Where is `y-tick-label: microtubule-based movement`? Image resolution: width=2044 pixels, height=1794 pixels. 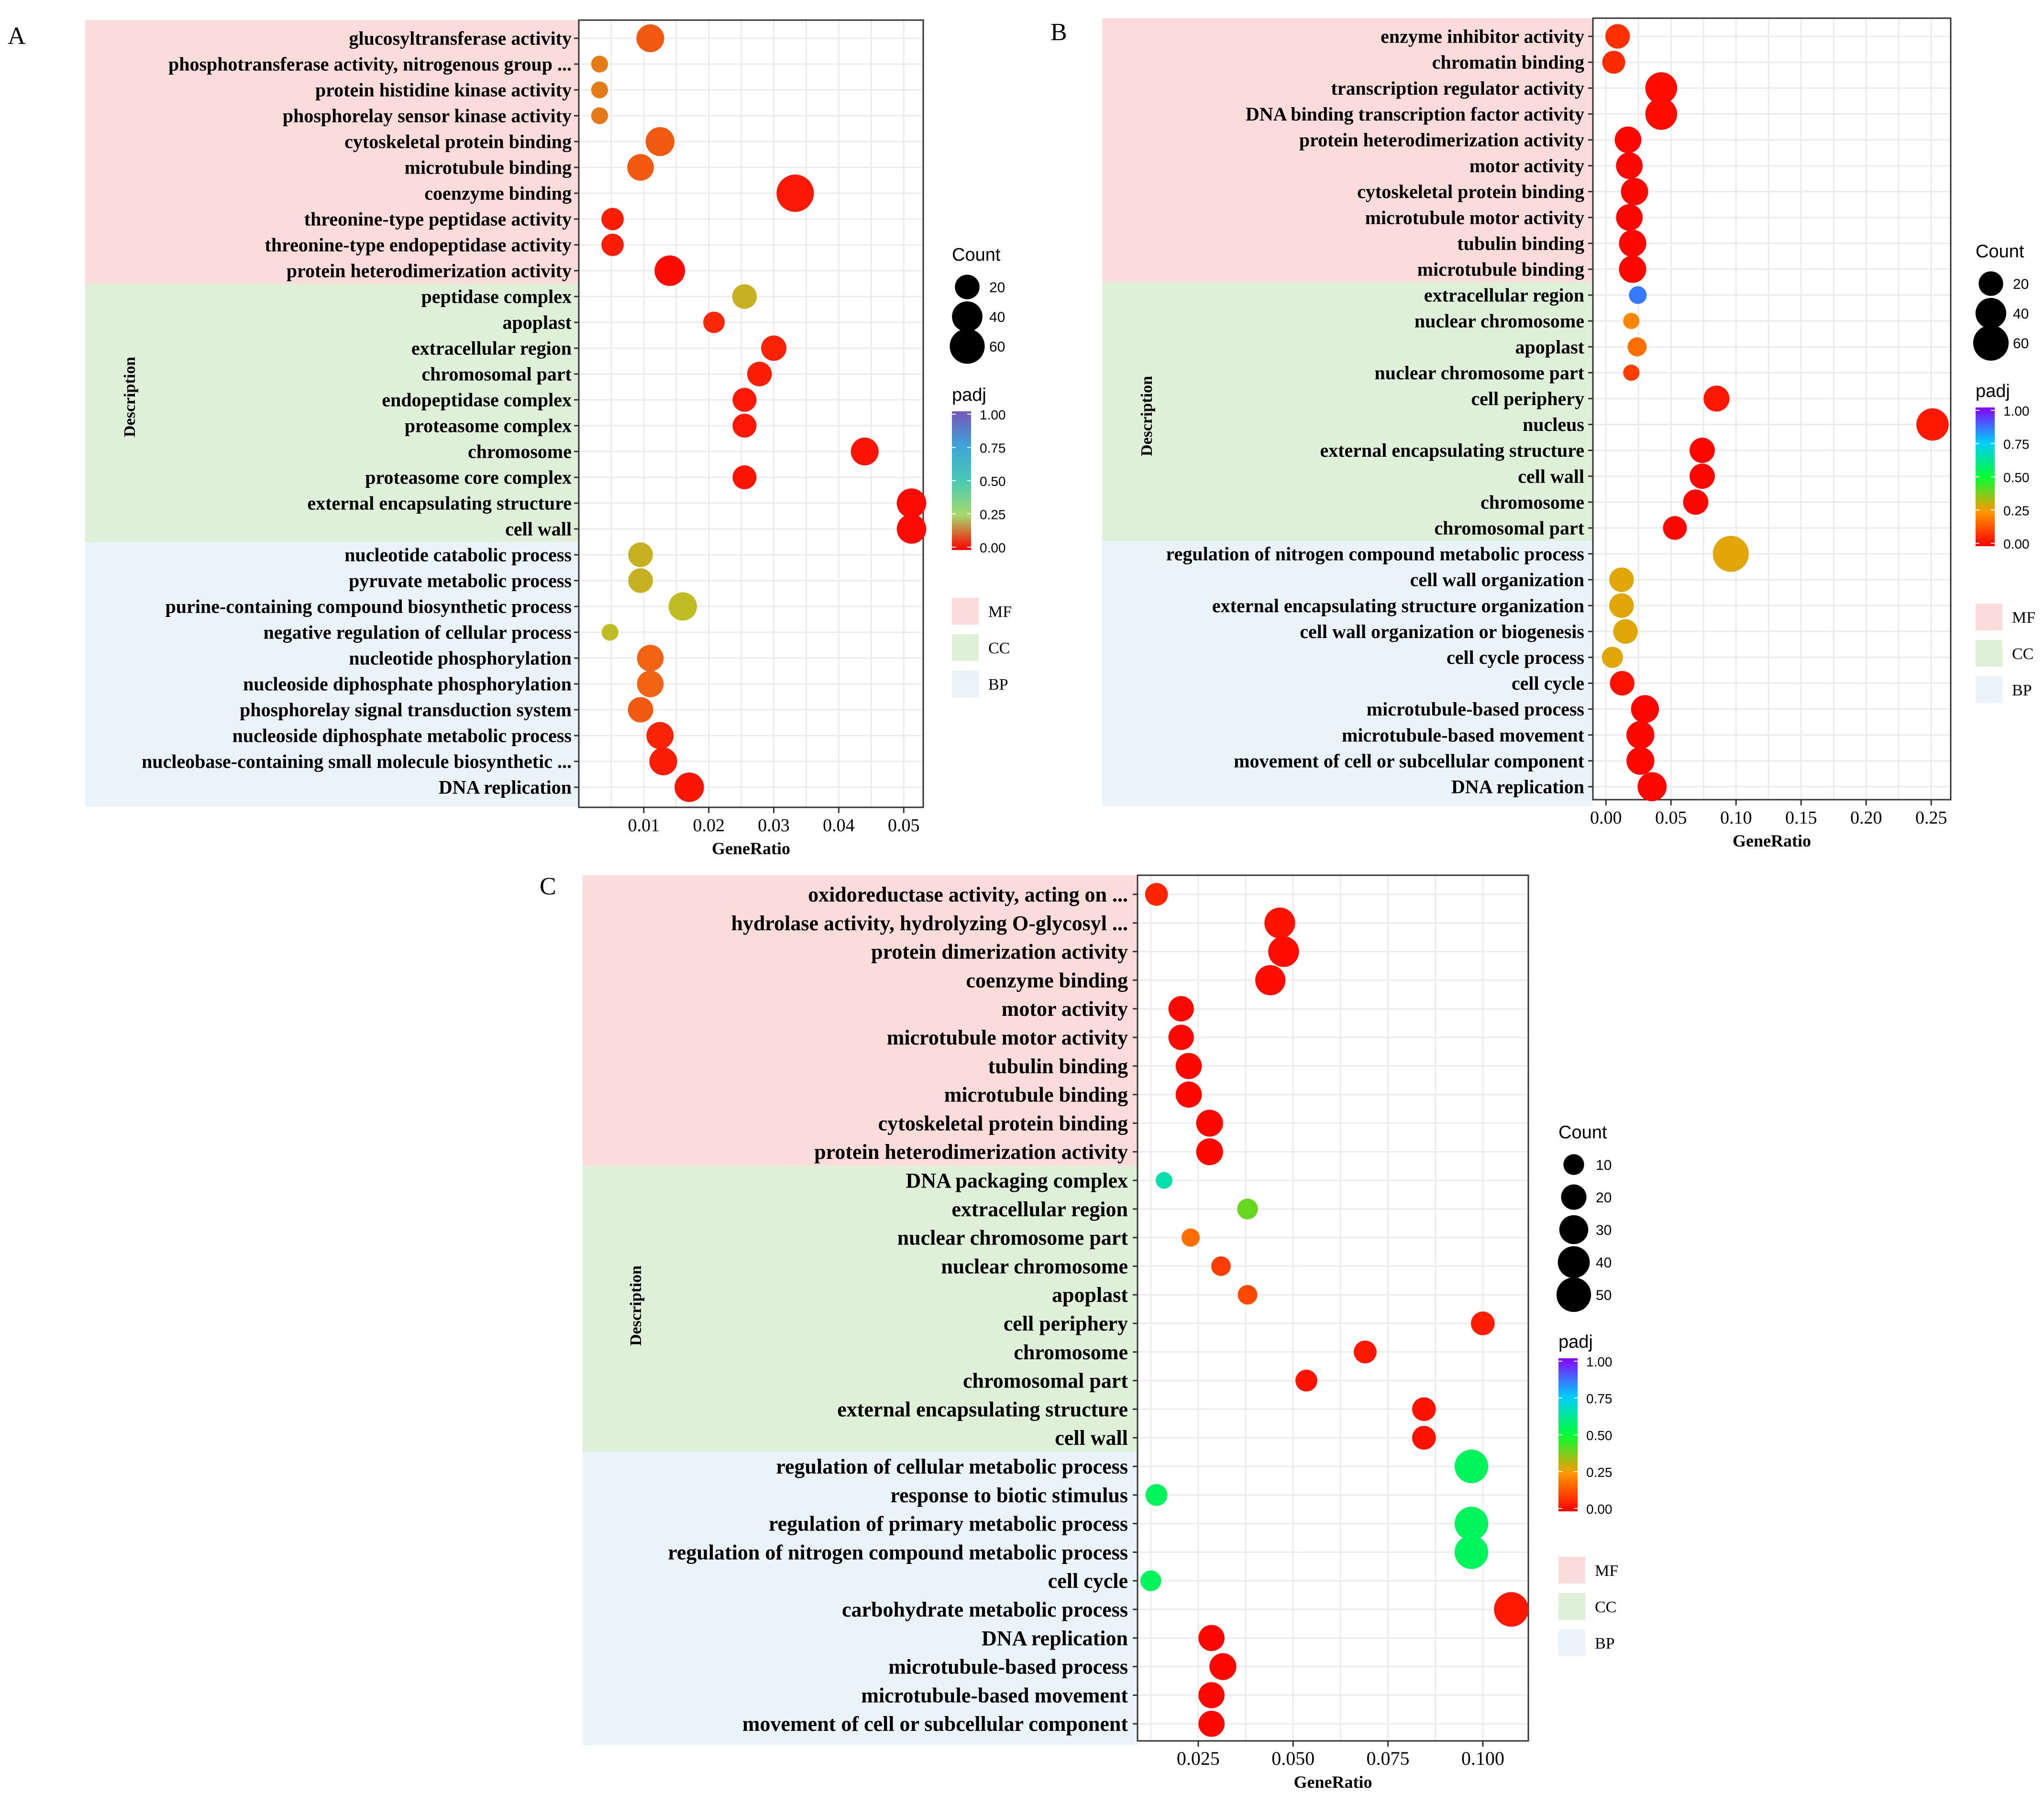
y-tick-label: microtubule-based movement is located at coordinates (1464, 735).